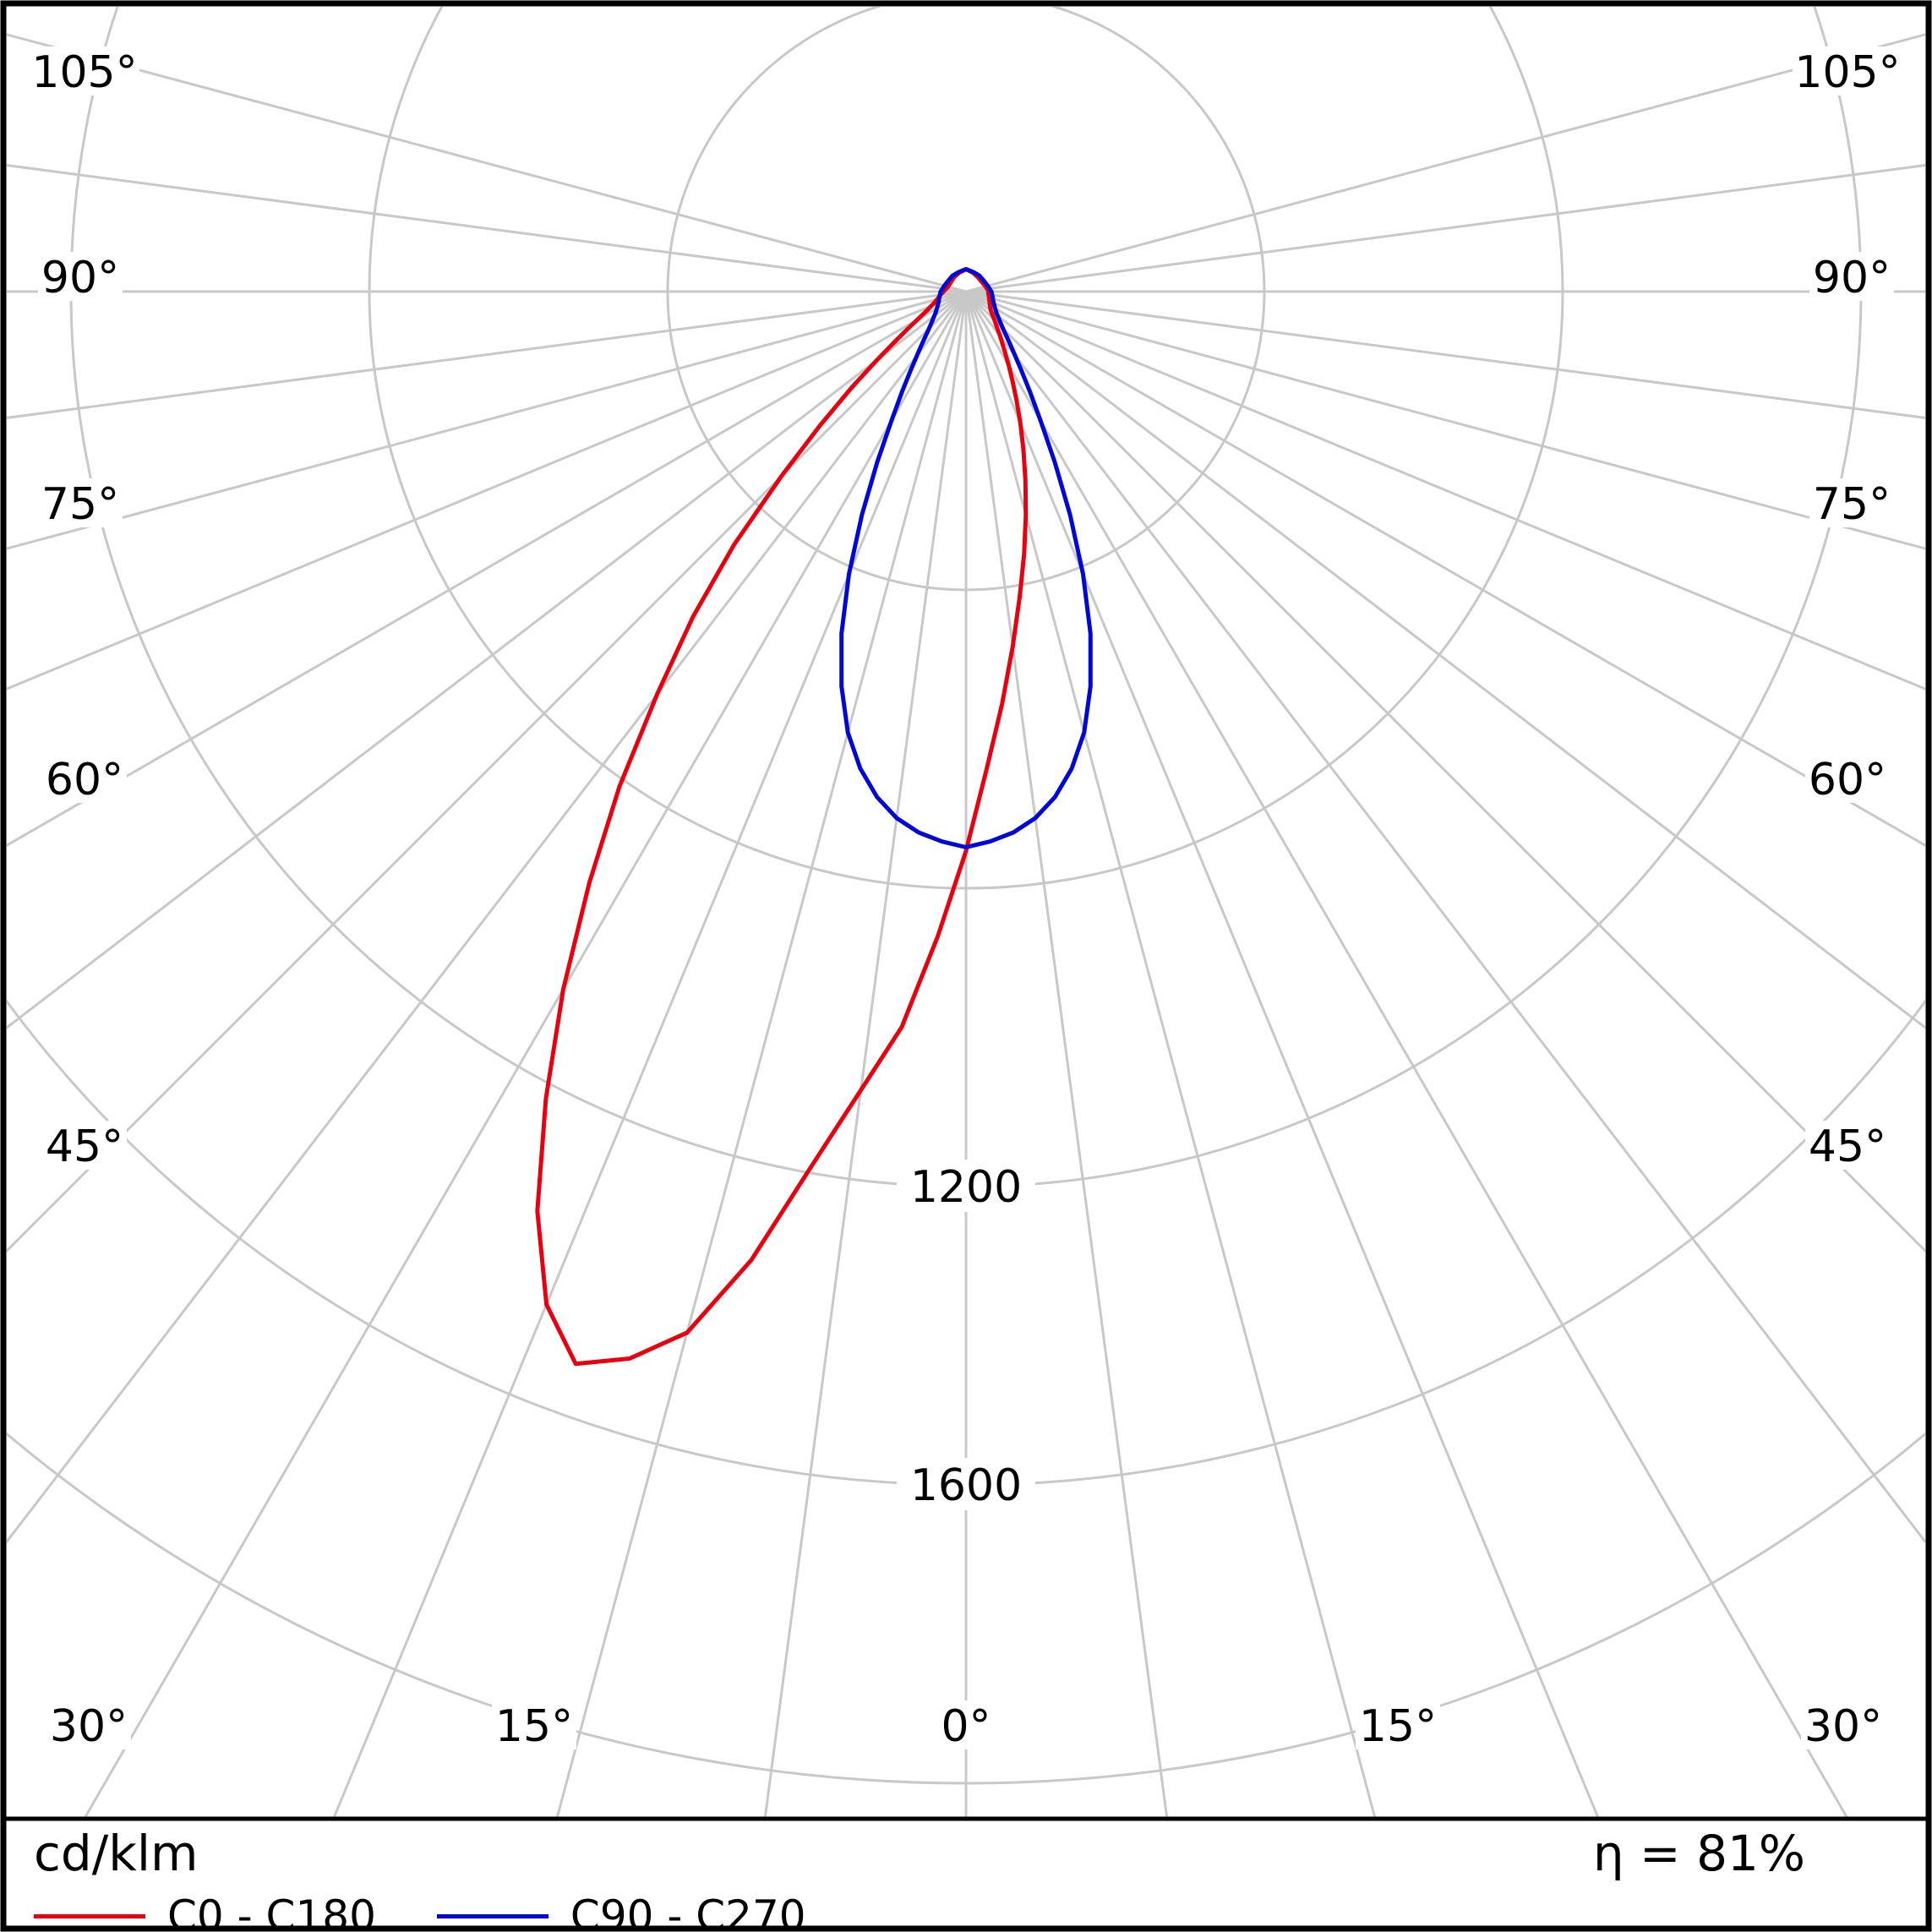 The width and height of the screenshot is (1932, 1932). I want to click on legend-item-c0-c180: C0 - C180, so click(205, 1911).